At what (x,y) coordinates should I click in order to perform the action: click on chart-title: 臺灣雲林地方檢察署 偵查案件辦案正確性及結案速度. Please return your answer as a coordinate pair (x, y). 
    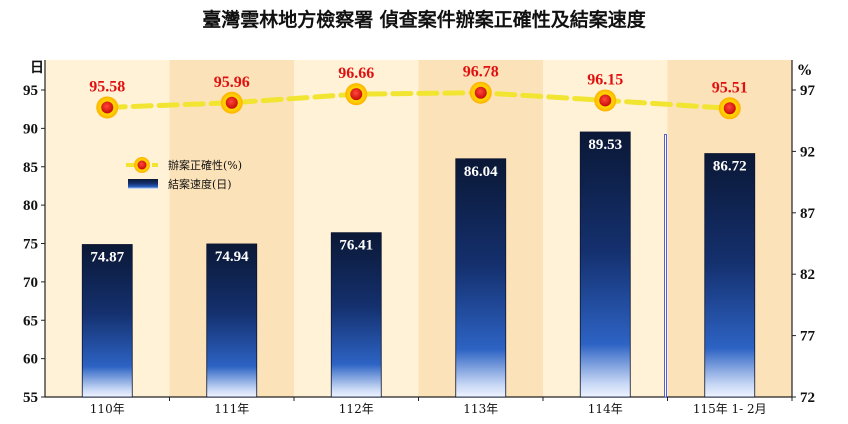
    Looking at the image, I should click on (424, 19).